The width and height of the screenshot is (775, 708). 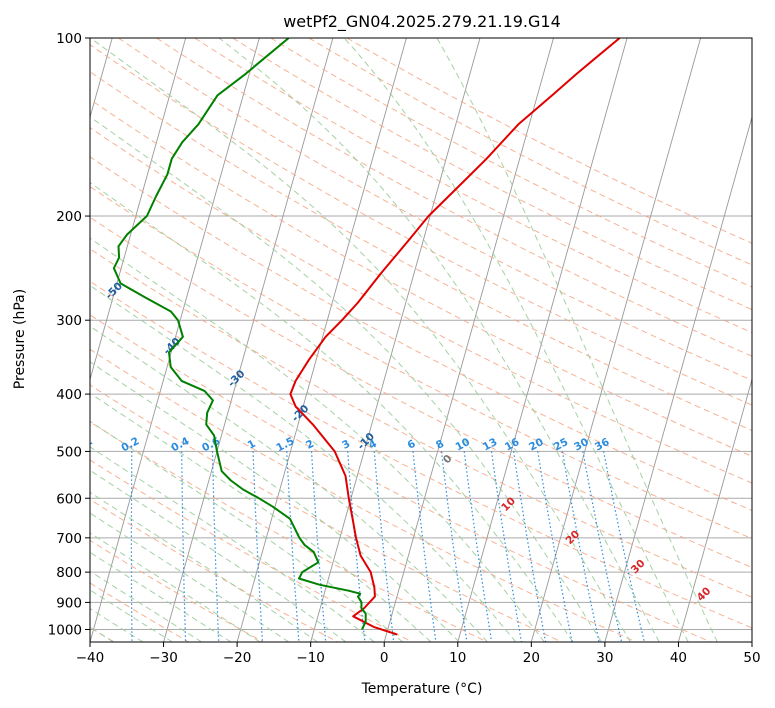 I want to click on chart-title: wetPf2_GN04.2025.279.21.19.G14, so click(x=422, y=22).